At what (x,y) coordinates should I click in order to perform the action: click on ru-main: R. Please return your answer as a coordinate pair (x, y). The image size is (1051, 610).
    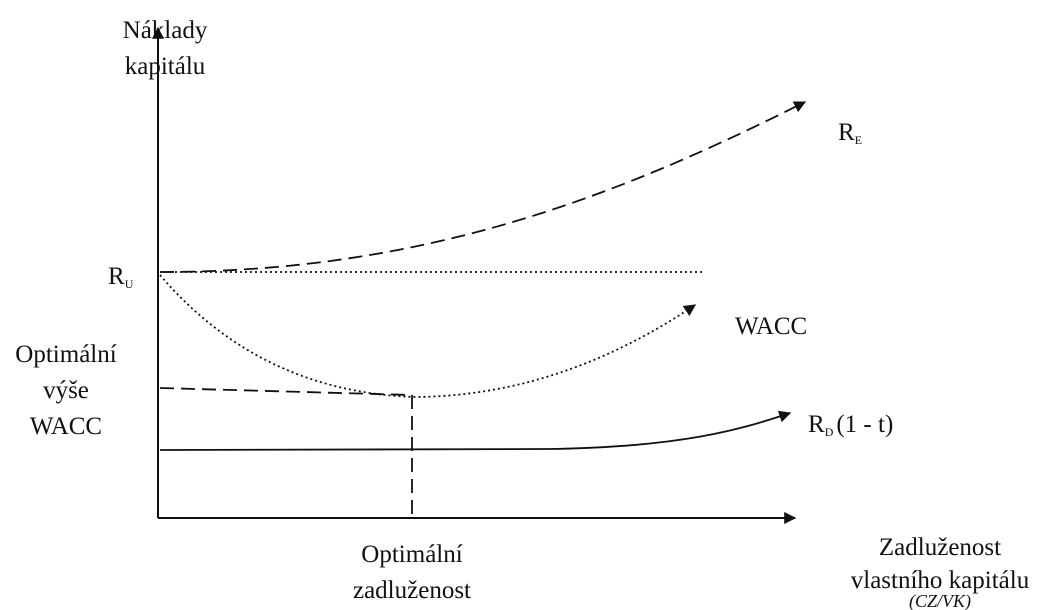
    Looking at the image, I should click on (116, 276).